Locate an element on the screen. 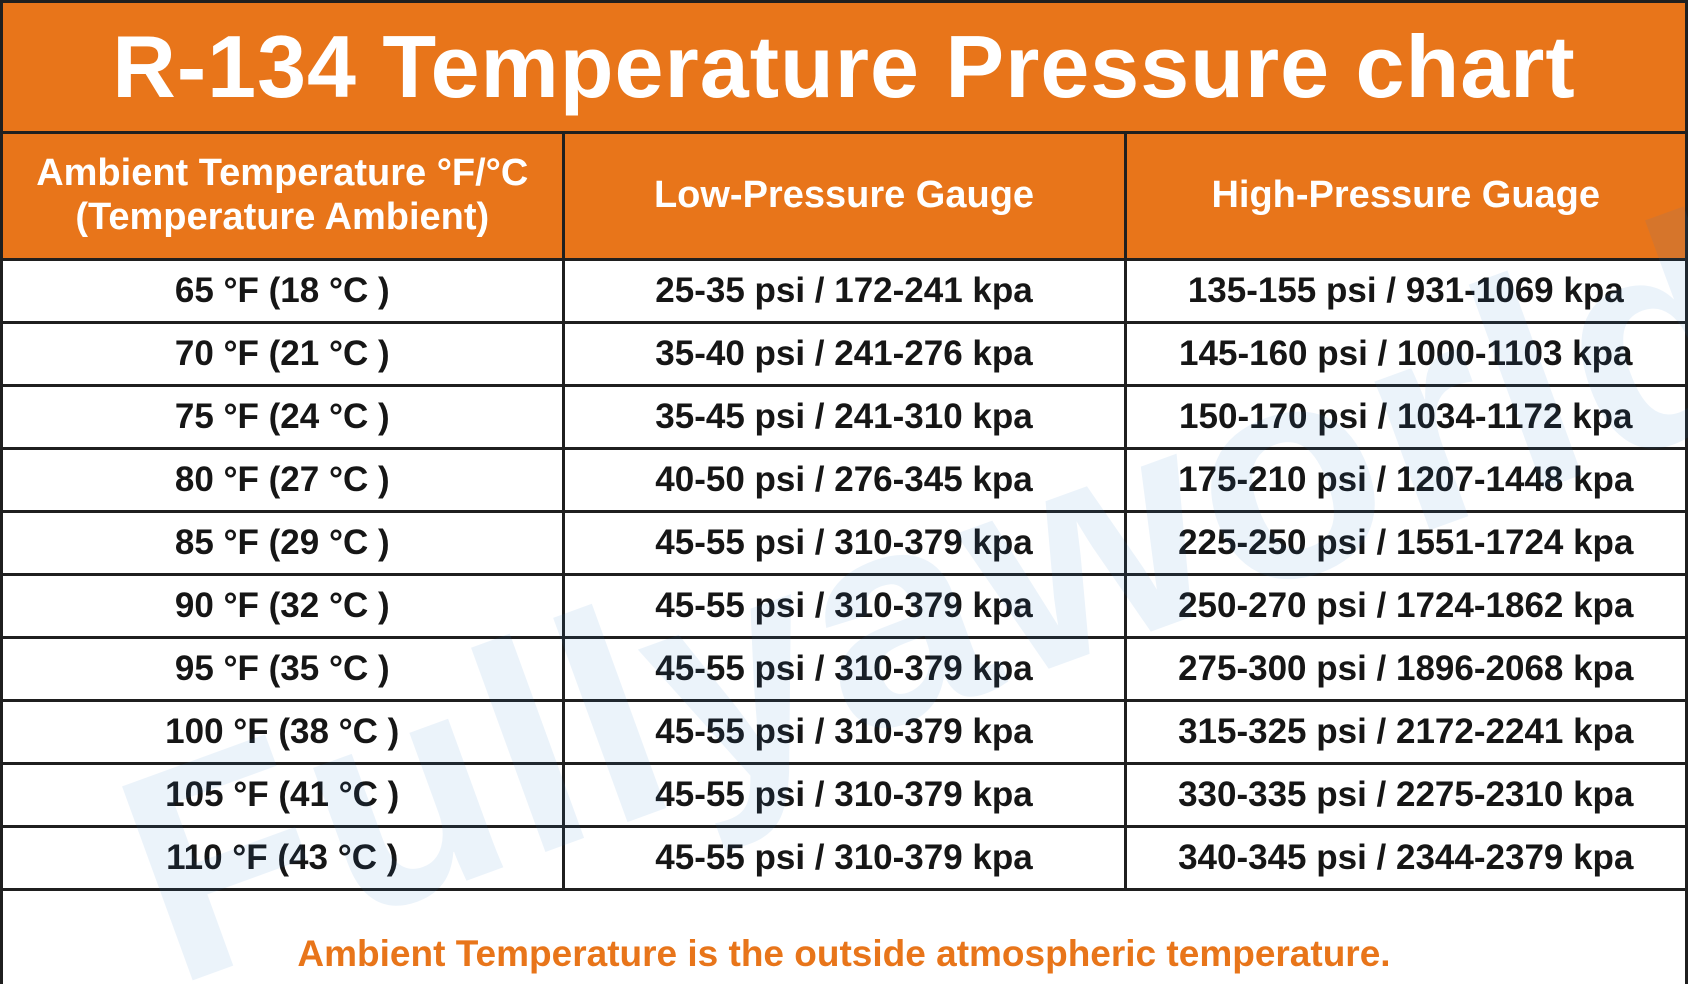  temperature-cell: 100 °F (38 °C ) is located at coordinates (284, 732).